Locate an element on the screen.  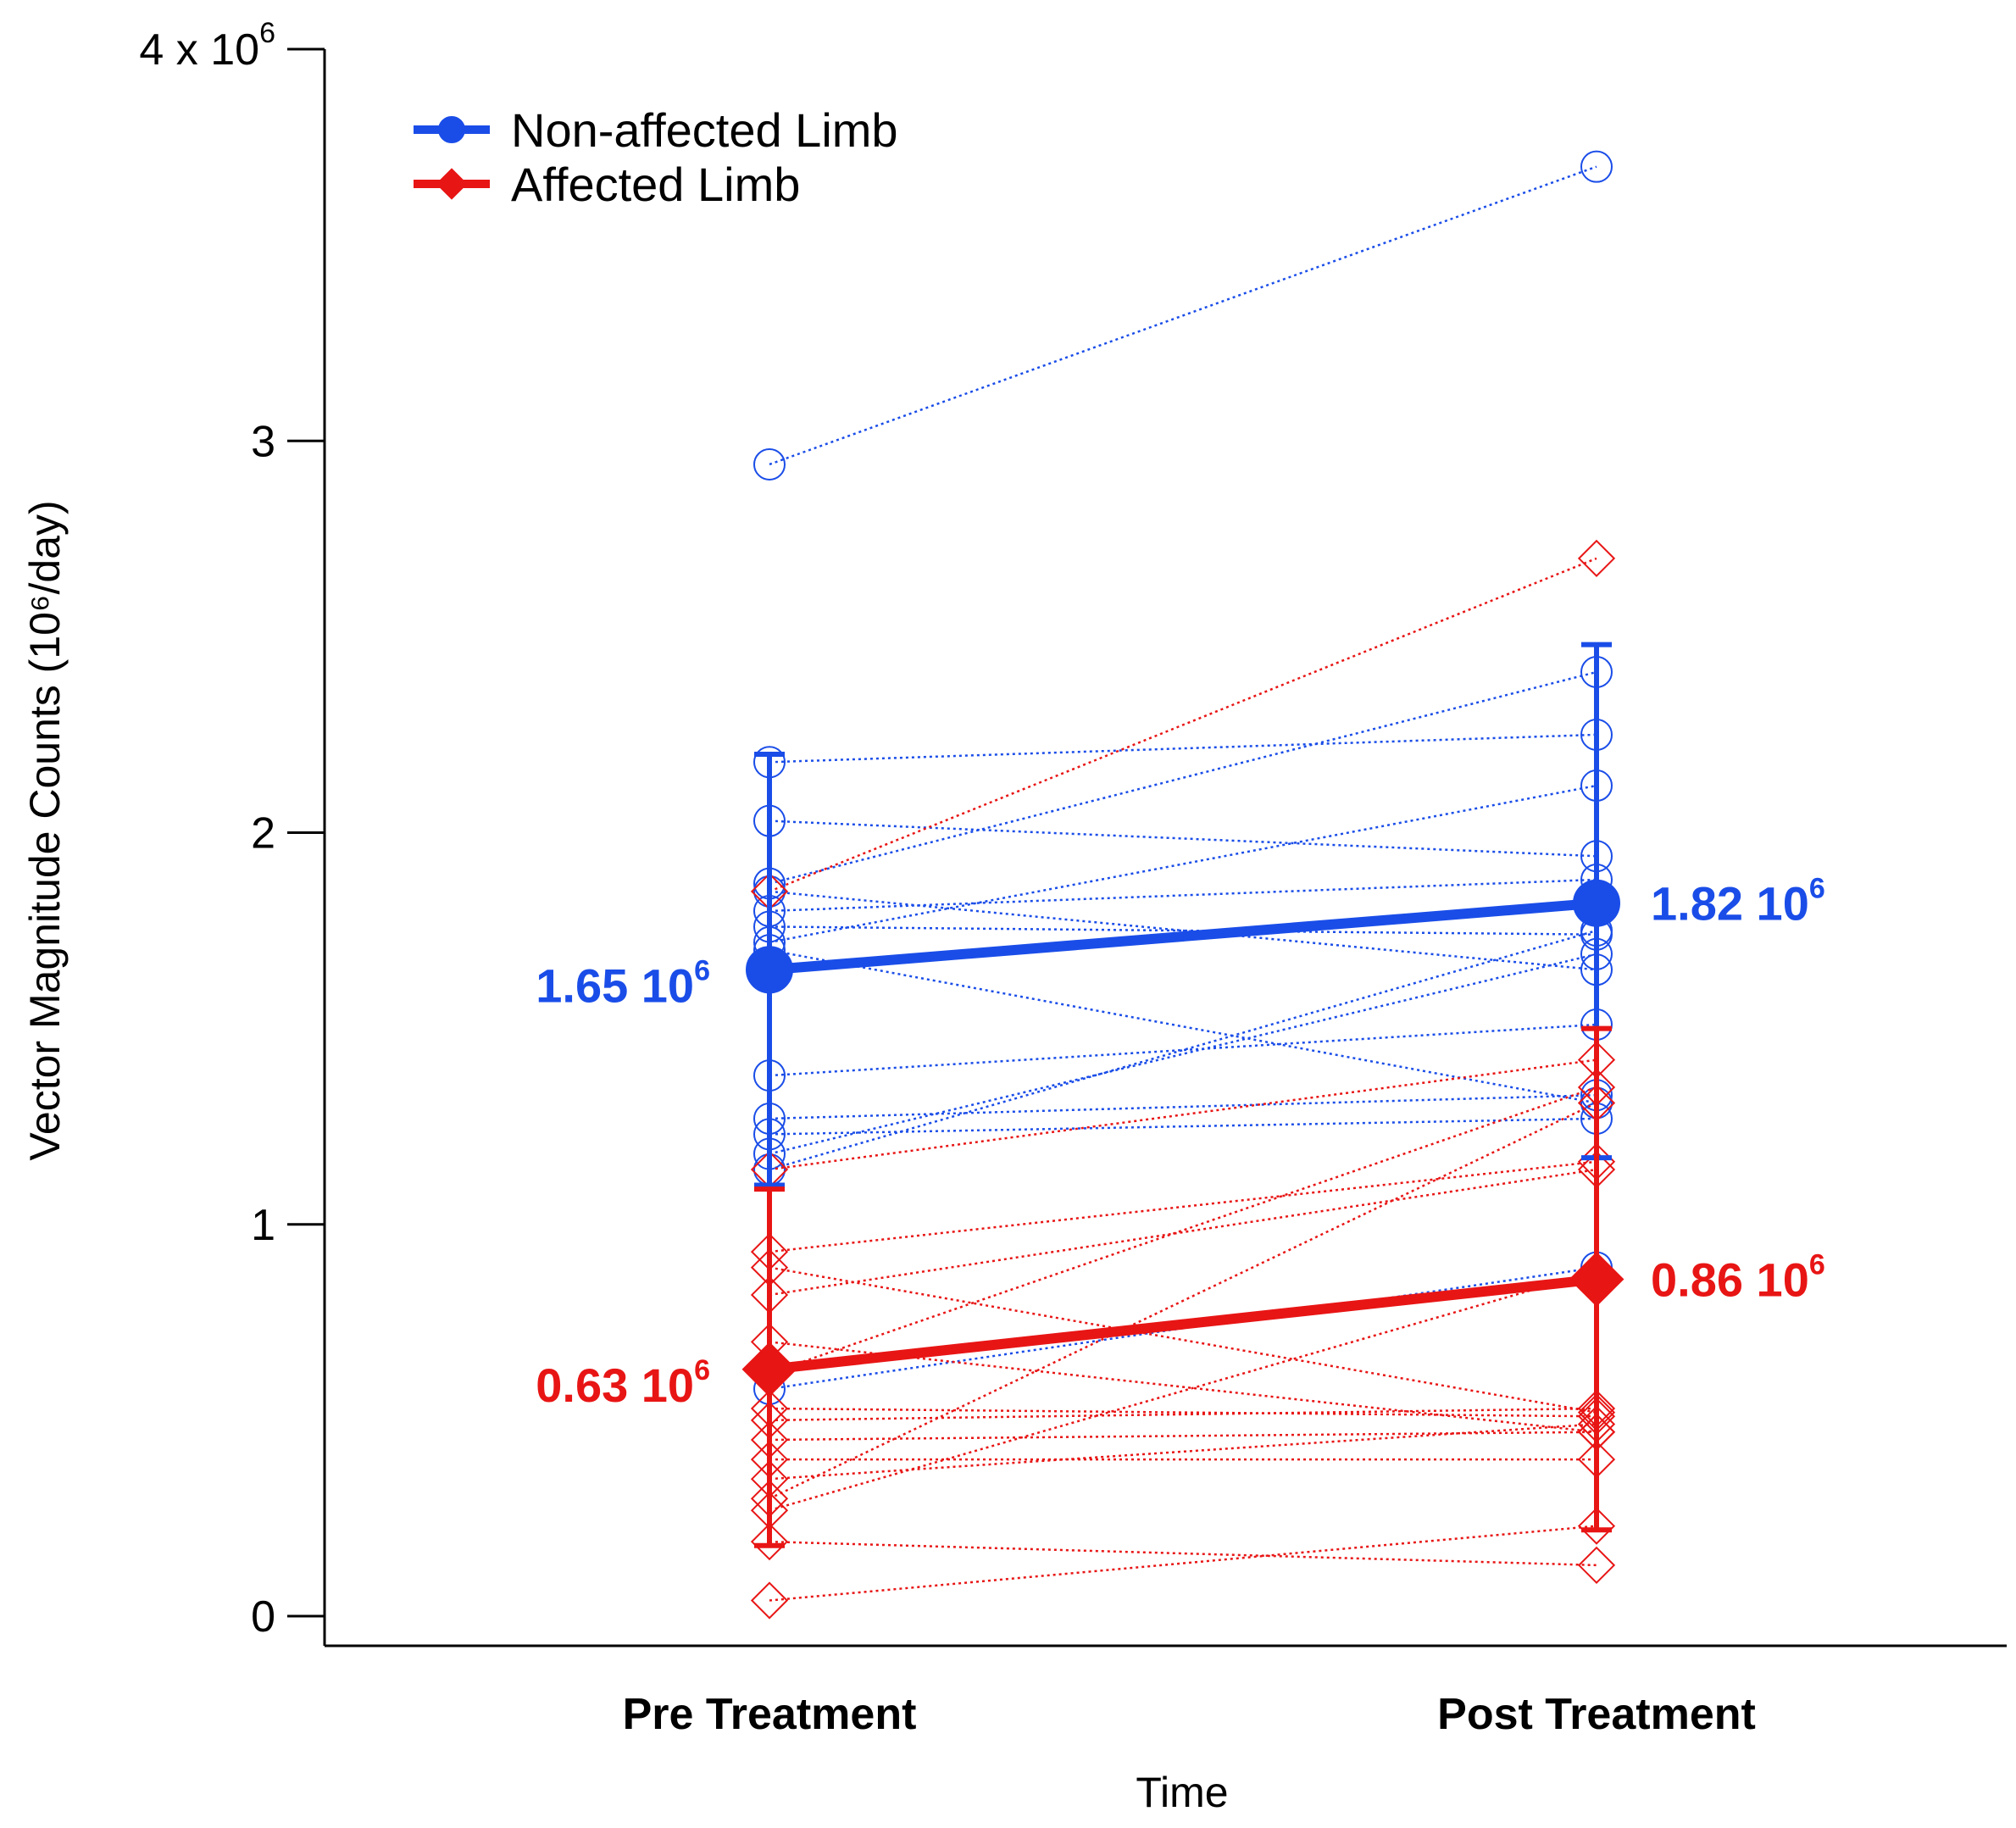
y-tick-label: 0 is located at coordinates (263, 1617).